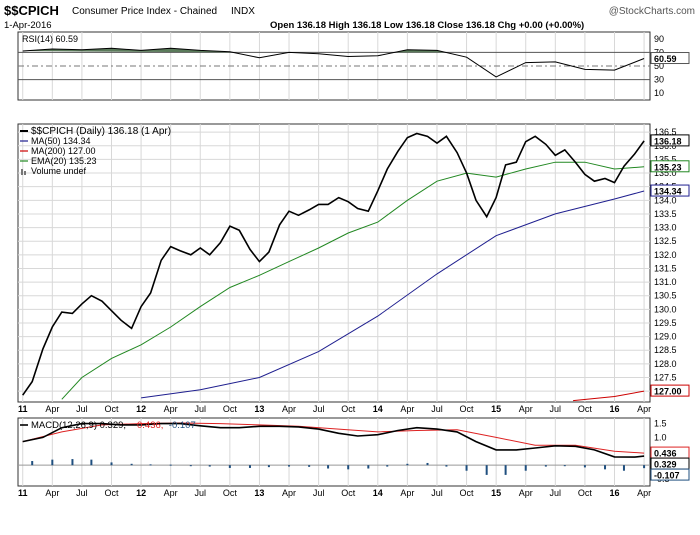 This screenshot has height=535, width=700. Describe the element at coordinates (78, 425) in the screenshot. I see `legend-label: MACD(12,26,9) 0.329,` at that location.